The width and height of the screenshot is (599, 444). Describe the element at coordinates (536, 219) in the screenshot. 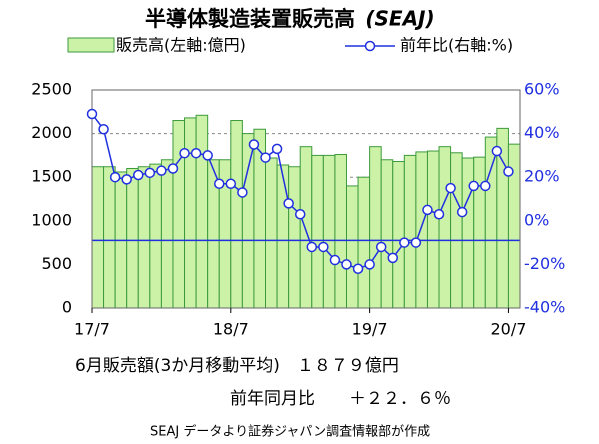

I see `y2-tick-label: 0%` at that location.